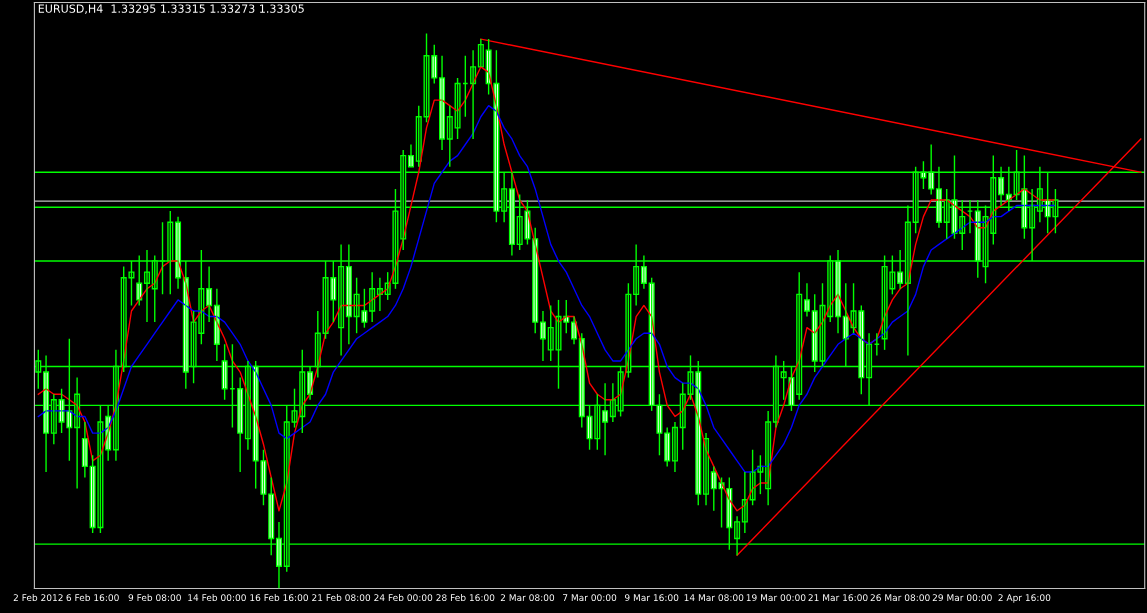 The height and width of the screenshot is (613, 1147). What do you see at coordinates (1024, 598) in the screenshot?
I see `x-tick-label: 2 Apr 16:00` at bounding box center [1024, 598].